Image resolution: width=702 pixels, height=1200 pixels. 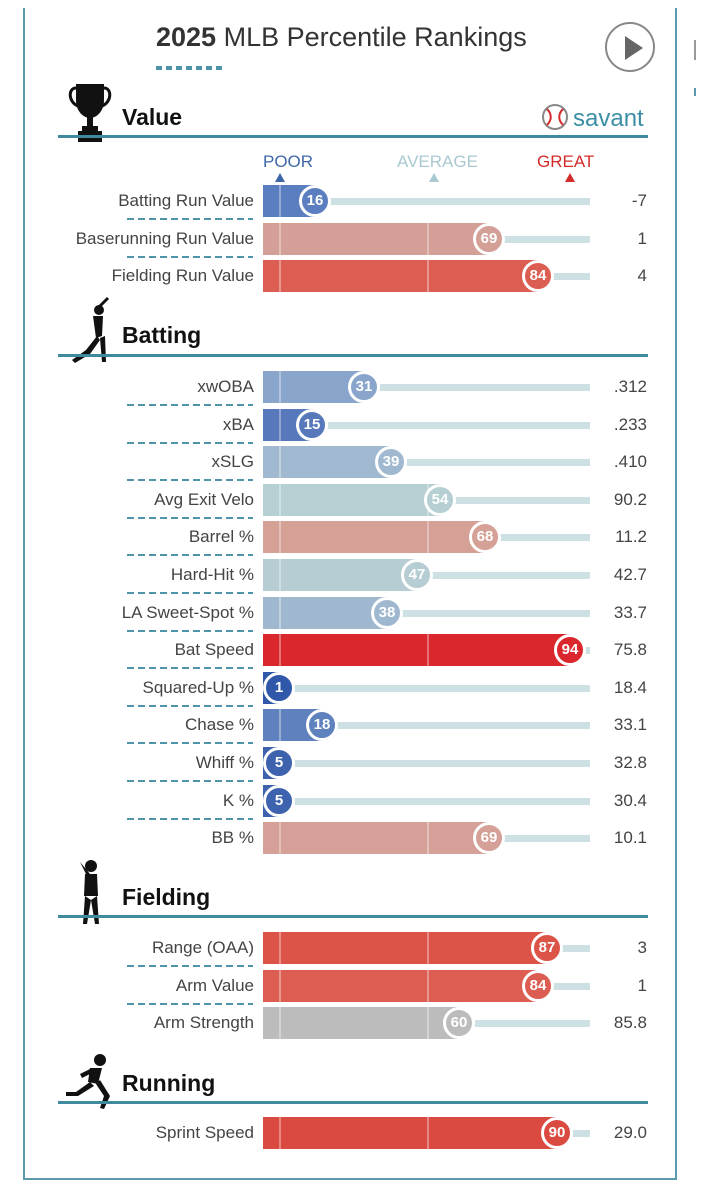 What do you see at coordinates (204, 499) in the screenshot?
I see `metric-label: Avg Exit Velo` at bounding box center [204, 499].